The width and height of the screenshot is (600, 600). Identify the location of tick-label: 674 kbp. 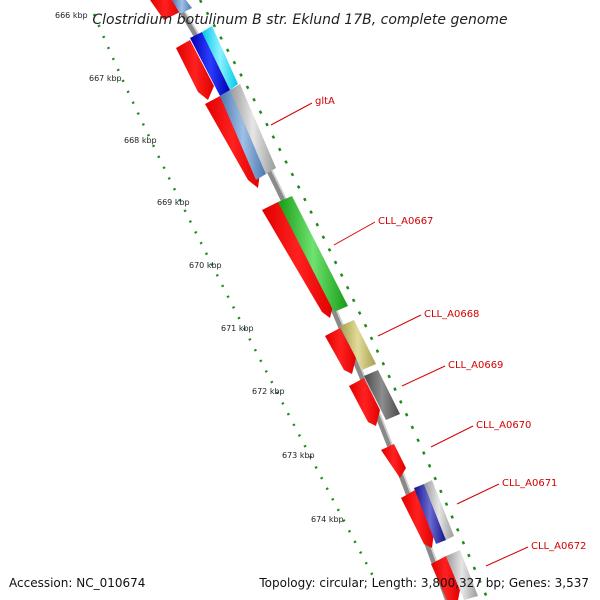
(327, 519).